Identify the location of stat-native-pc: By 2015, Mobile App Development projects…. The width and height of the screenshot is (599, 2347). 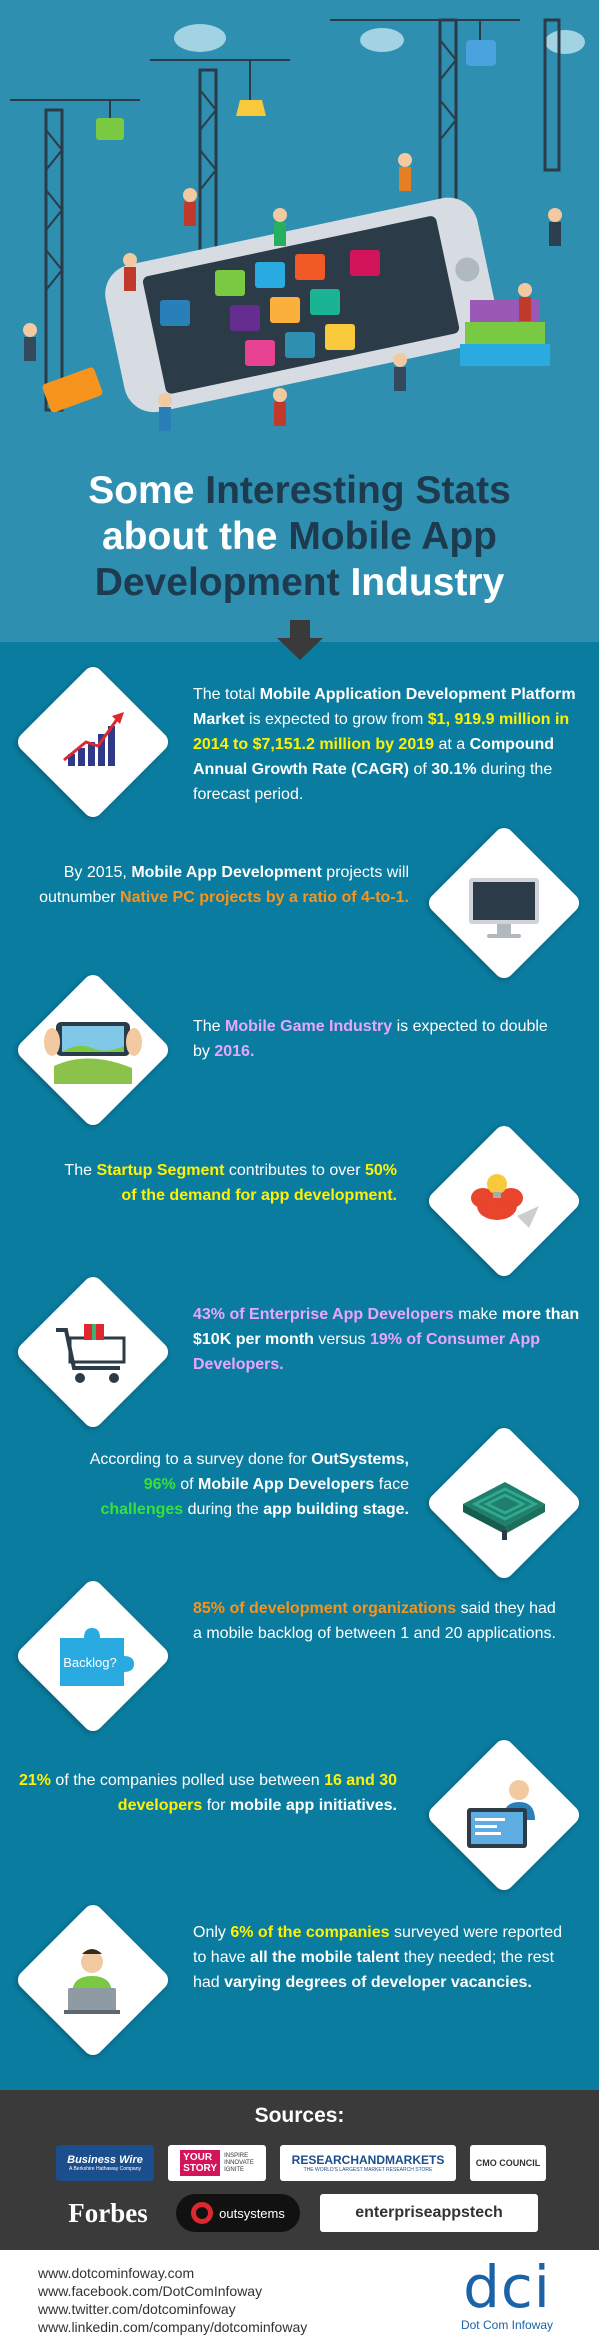
(299, 903).